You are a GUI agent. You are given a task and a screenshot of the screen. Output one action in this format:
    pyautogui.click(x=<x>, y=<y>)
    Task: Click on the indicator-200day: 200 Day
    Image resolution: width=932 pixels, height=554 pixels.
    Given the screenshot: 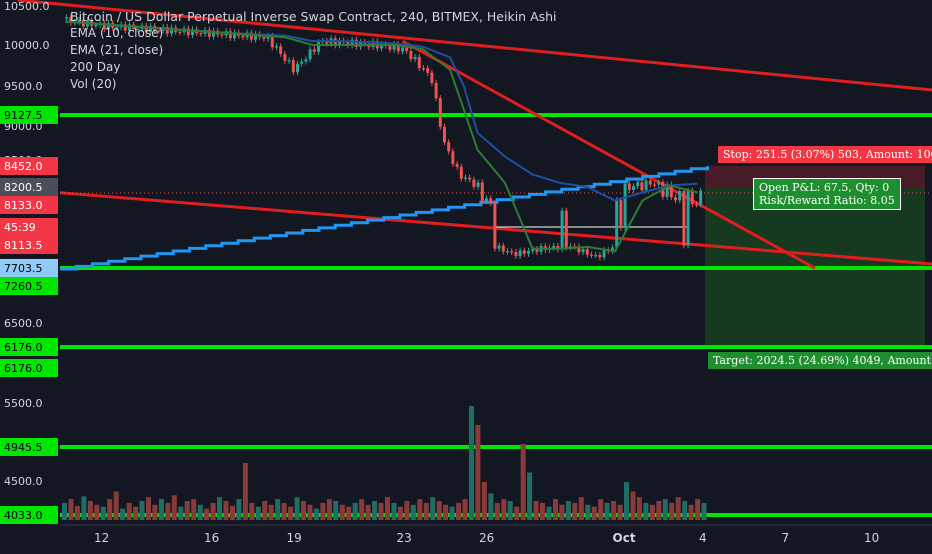 What is the action you would take?
    pyautogui.click(x=313, y=67)
    